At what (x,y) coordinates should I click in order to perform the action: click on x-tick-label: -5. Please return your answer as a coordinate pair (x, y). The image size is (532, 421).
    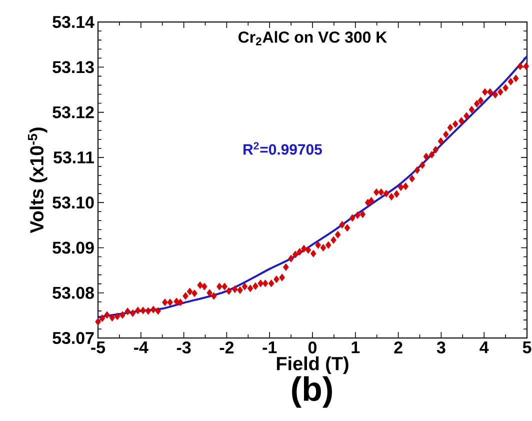
    Looking at the image, I should click on (98, 348).